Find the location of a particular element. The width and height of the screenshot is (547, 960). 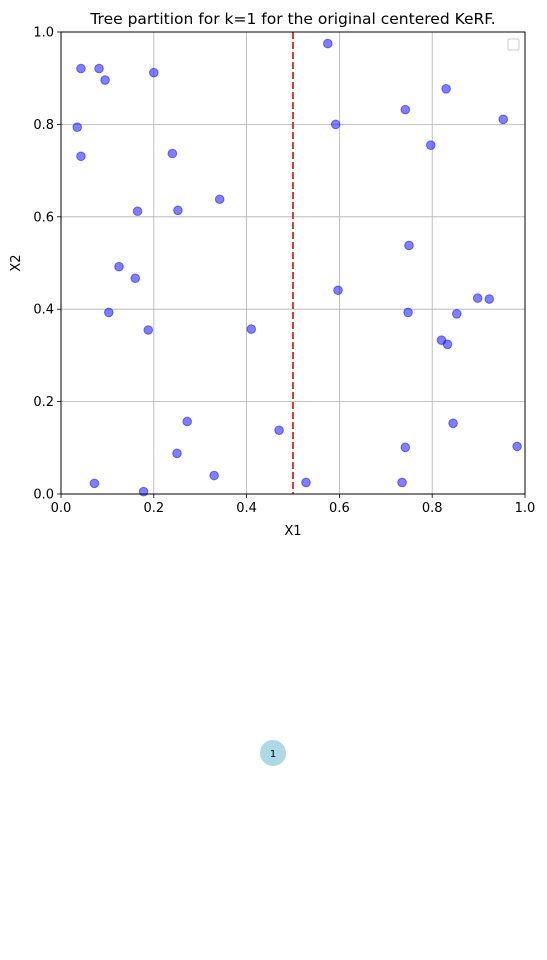

x-axis-label: X1 is located at coordinates (292, 531).